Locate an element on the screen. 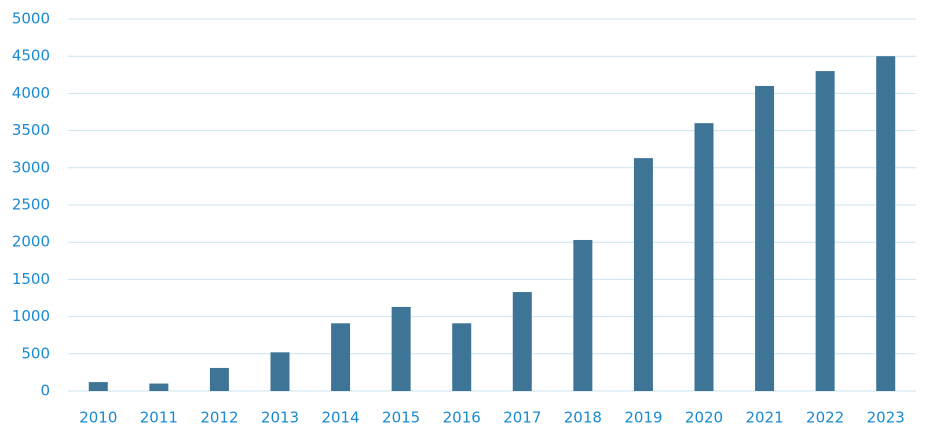 This screenshot has height=434, width=931. y-tick-label: 4500 is located at coordinates (31, 56).